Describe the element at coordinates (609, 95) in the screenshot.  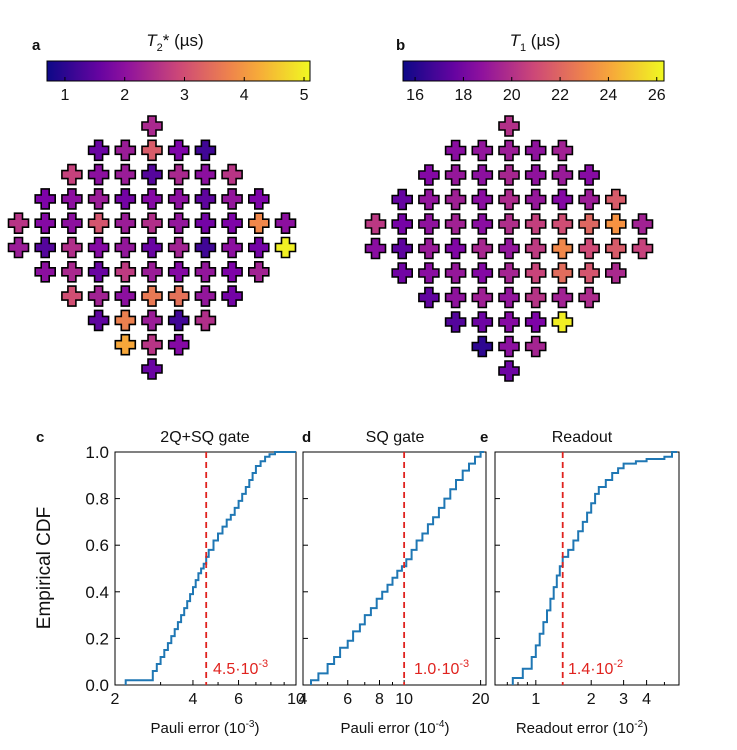
I see `colorbar-tick-label: 24` at that location.